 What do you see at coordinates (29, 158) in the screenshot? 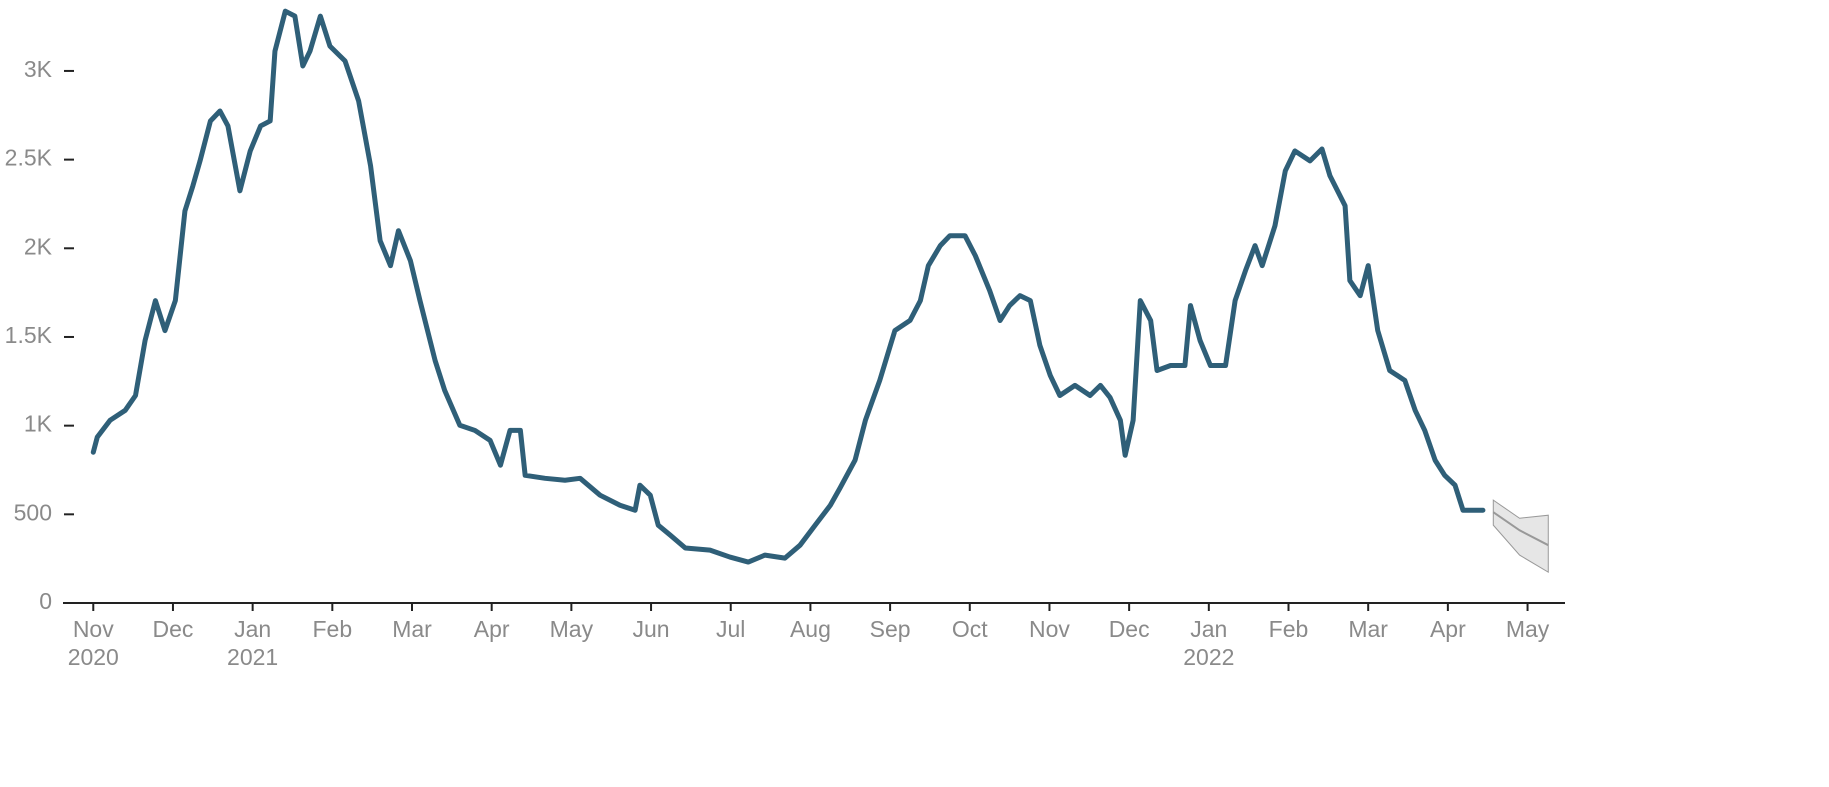
I see `y-tick-label: 2.5K` at bounding box center [29, 158].